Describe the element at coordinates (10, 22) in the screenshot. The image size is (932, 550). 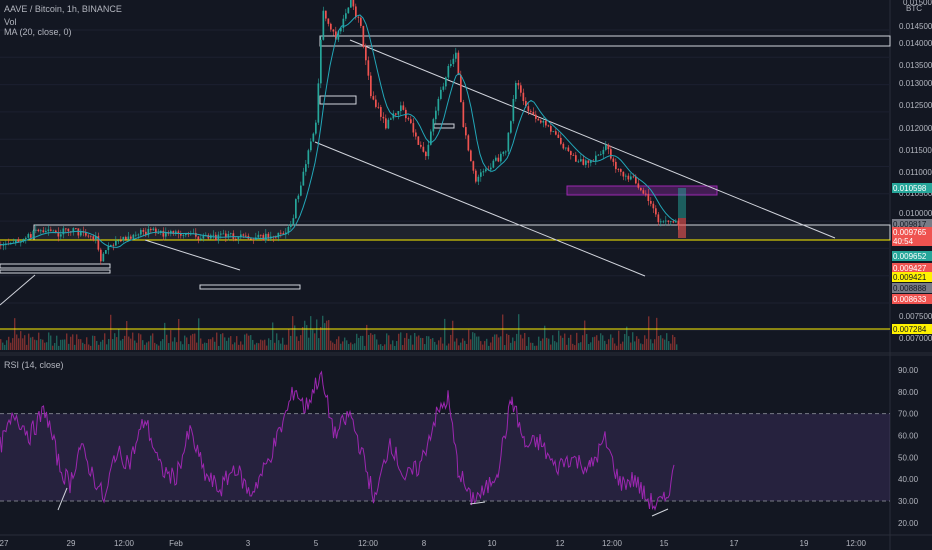
I see `volume-legend: Vol` at that location.